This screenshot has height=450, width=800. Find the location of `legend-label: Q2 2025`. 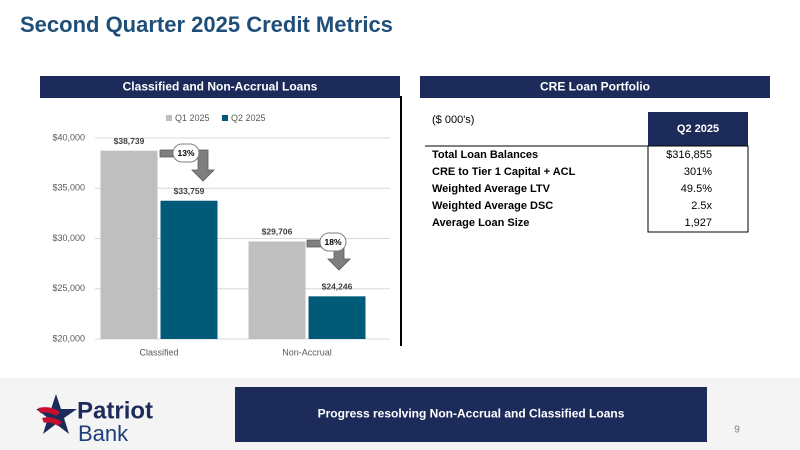

legend-label: Q2 2025 is located at coordinates (248, 118).